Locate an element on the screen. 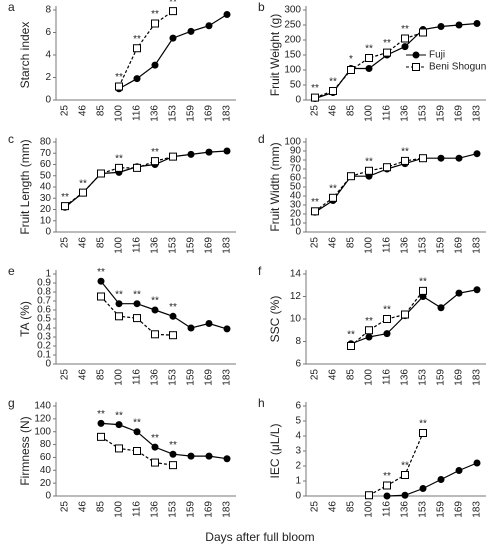 This screenshot has width=491, height=550. y-tick-label: 4 is located at coordinates (298, 436).